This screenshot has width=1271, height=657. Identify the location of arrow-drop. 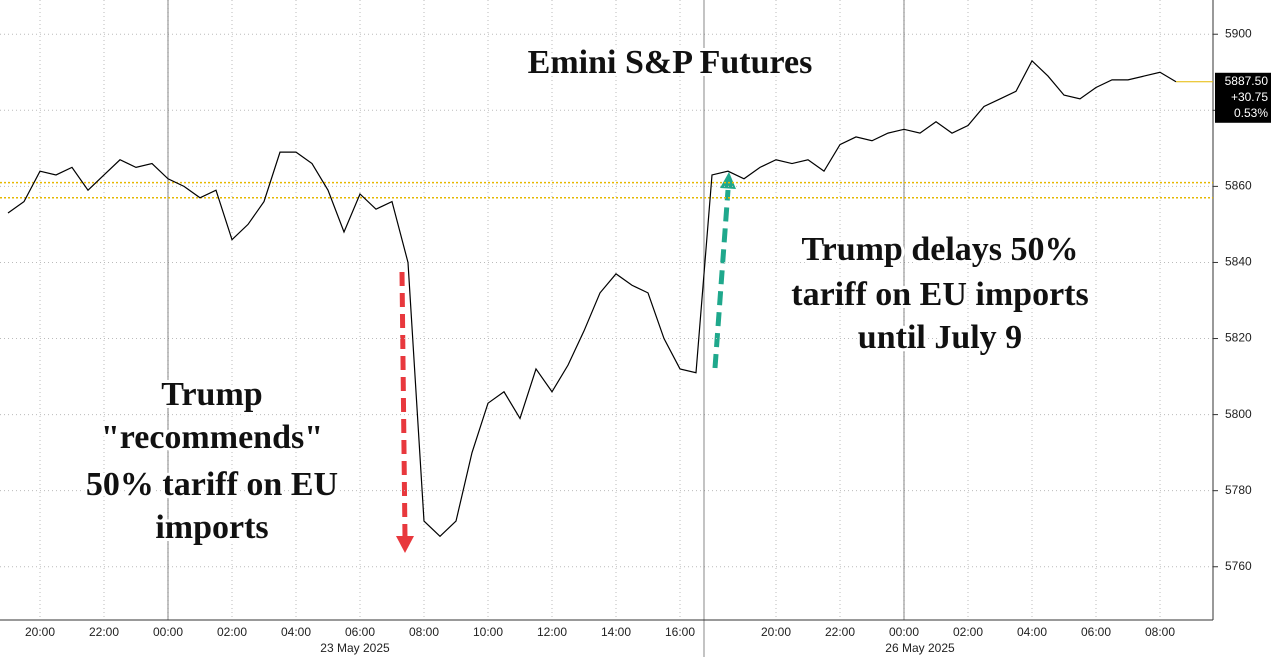
(405, 412).